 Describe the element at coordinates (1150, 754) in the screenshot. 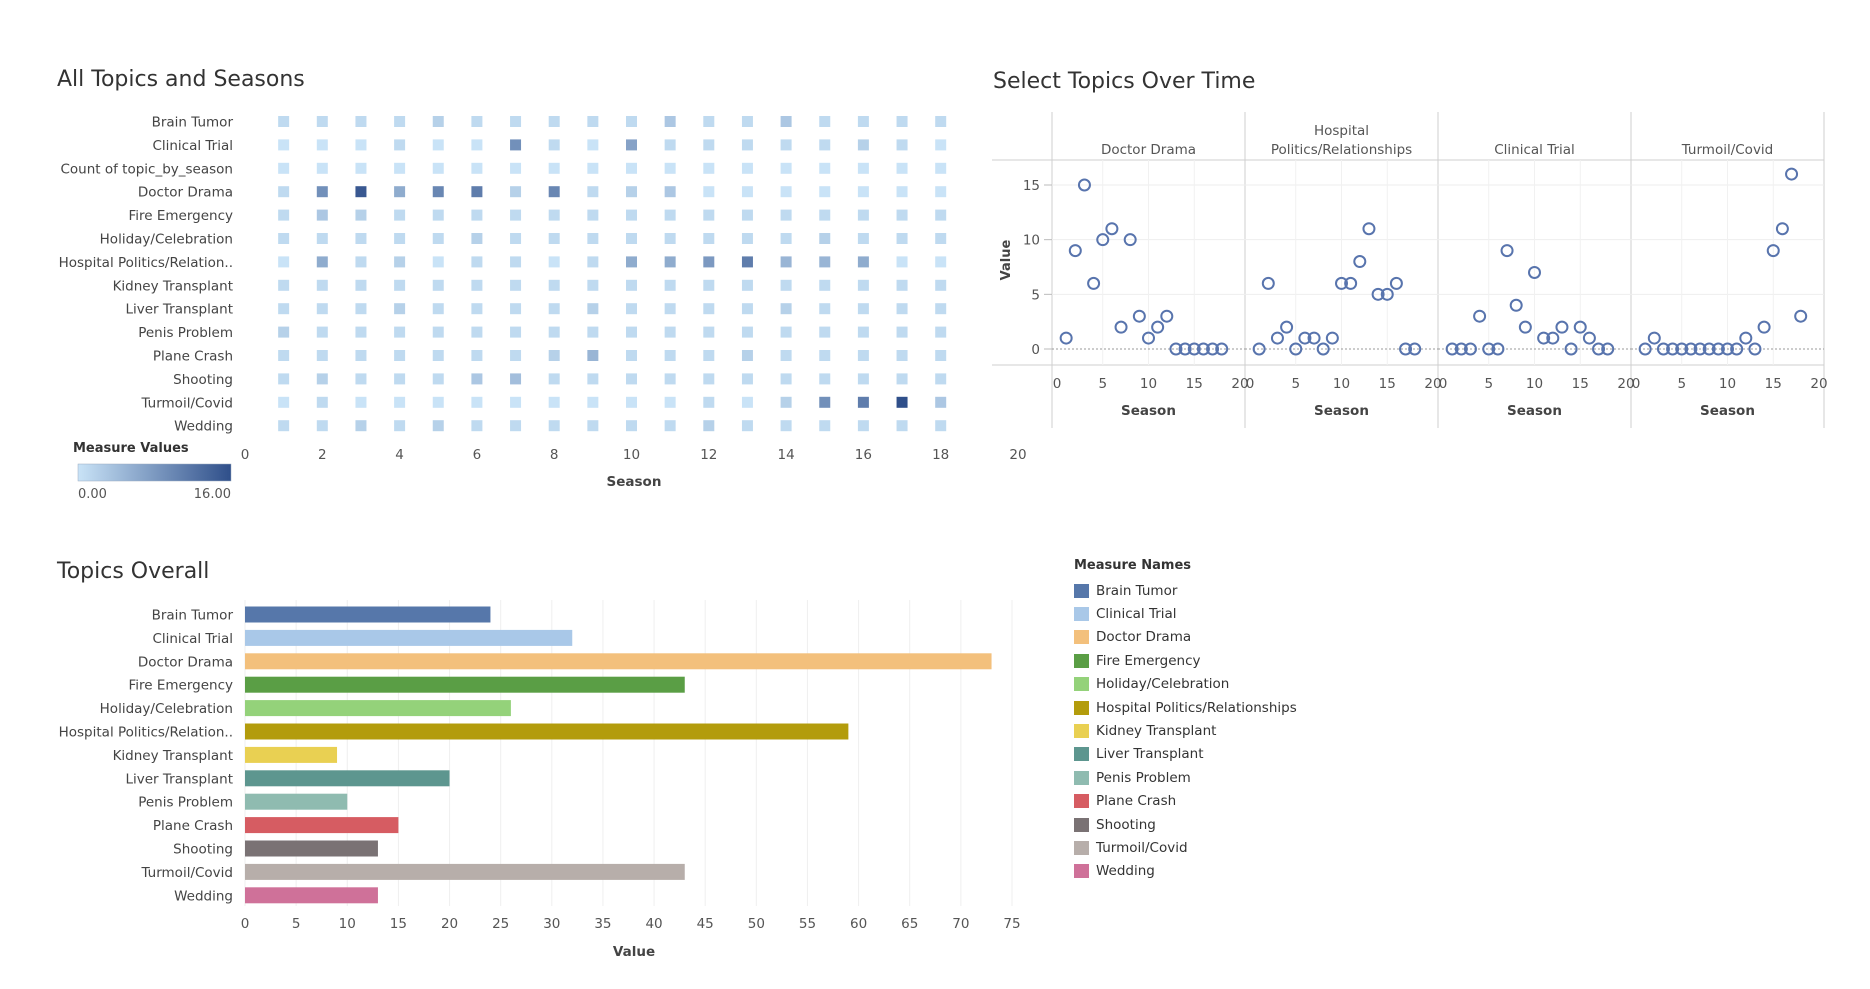

I see `bar-legend-label: Liver Transplant` at that location.